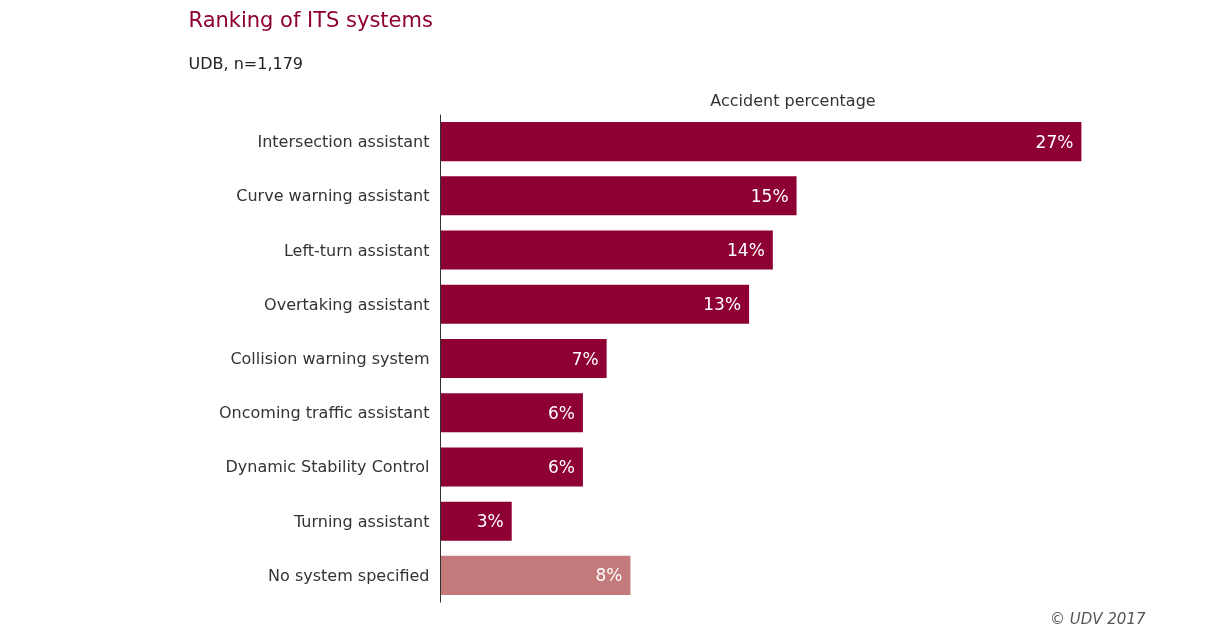  Describe the element at coordinates (746, 250) in the screenshot. I see `data-label: 14%` at that location.